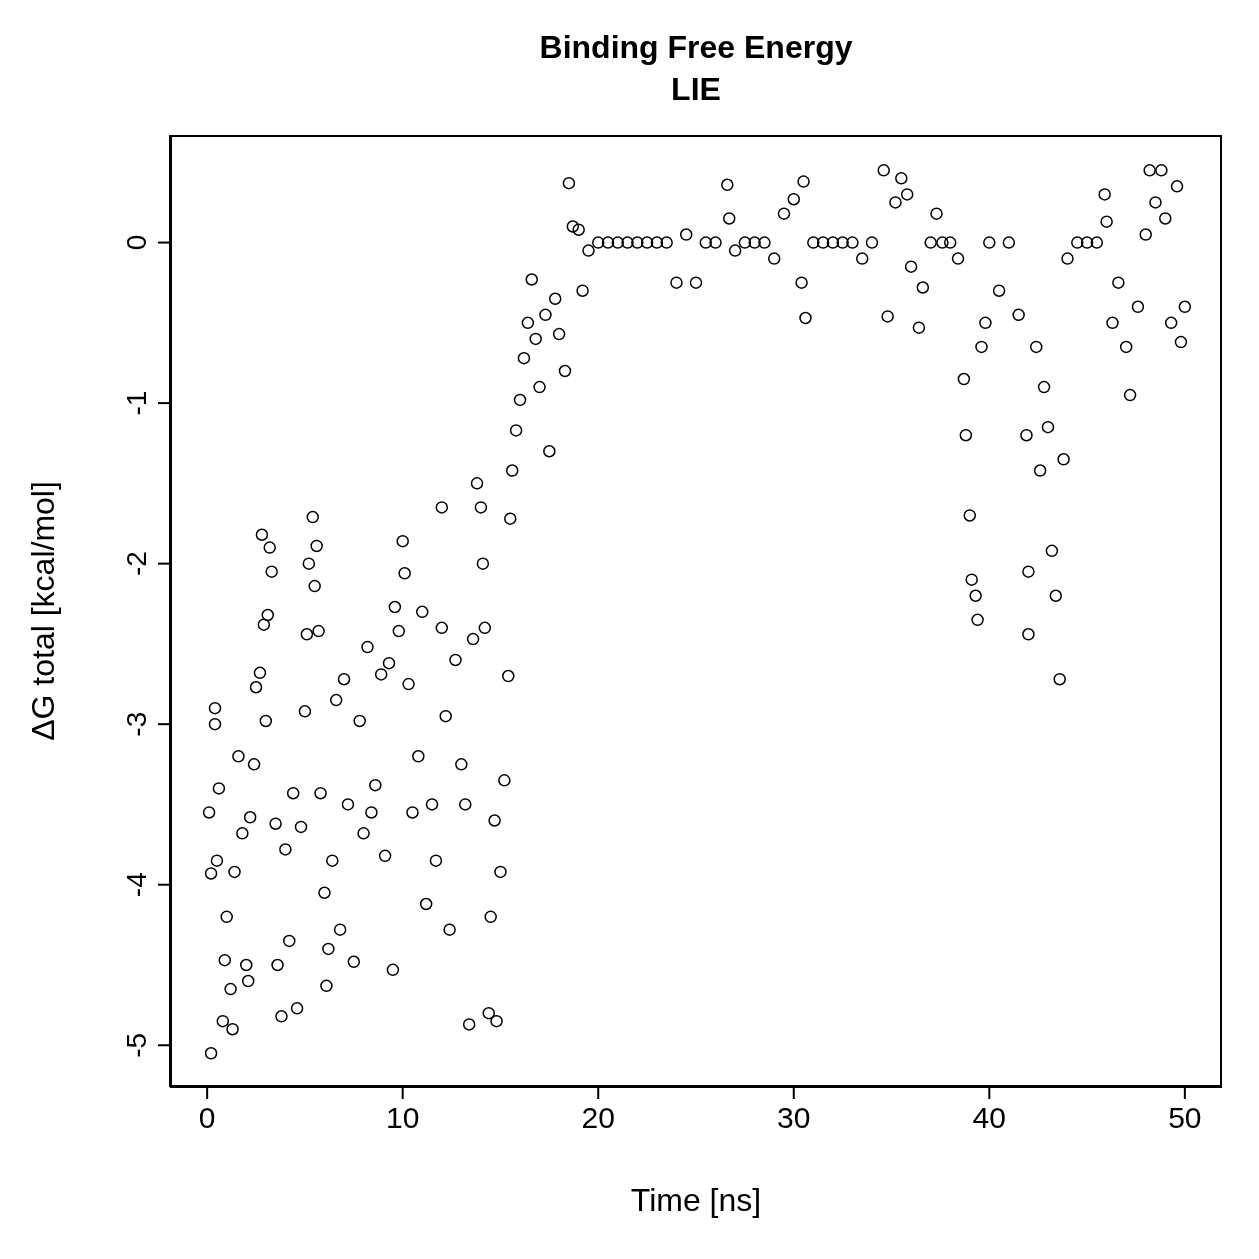  Describe the element at coordinates (1185, 1118) in the screenshot. I see `x-tick-label: 50` at that location.